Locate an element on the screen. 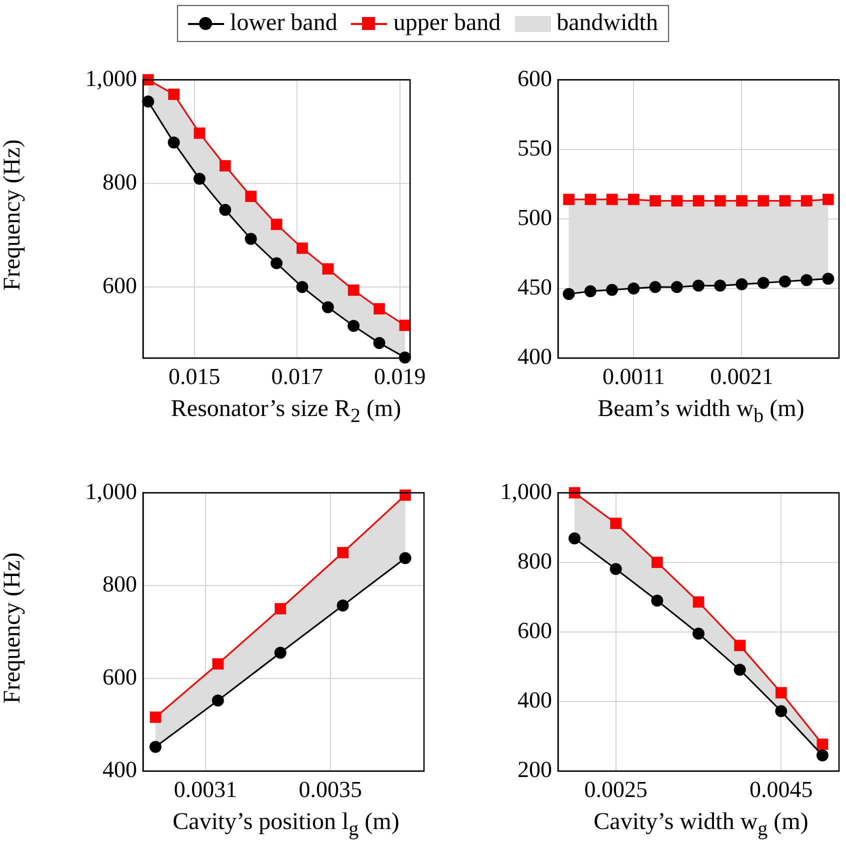 This screenshot has width=846, height=858. x-axis-title: Beam’s width w$_{b}$ (m) is located at coordinates (701, 412).